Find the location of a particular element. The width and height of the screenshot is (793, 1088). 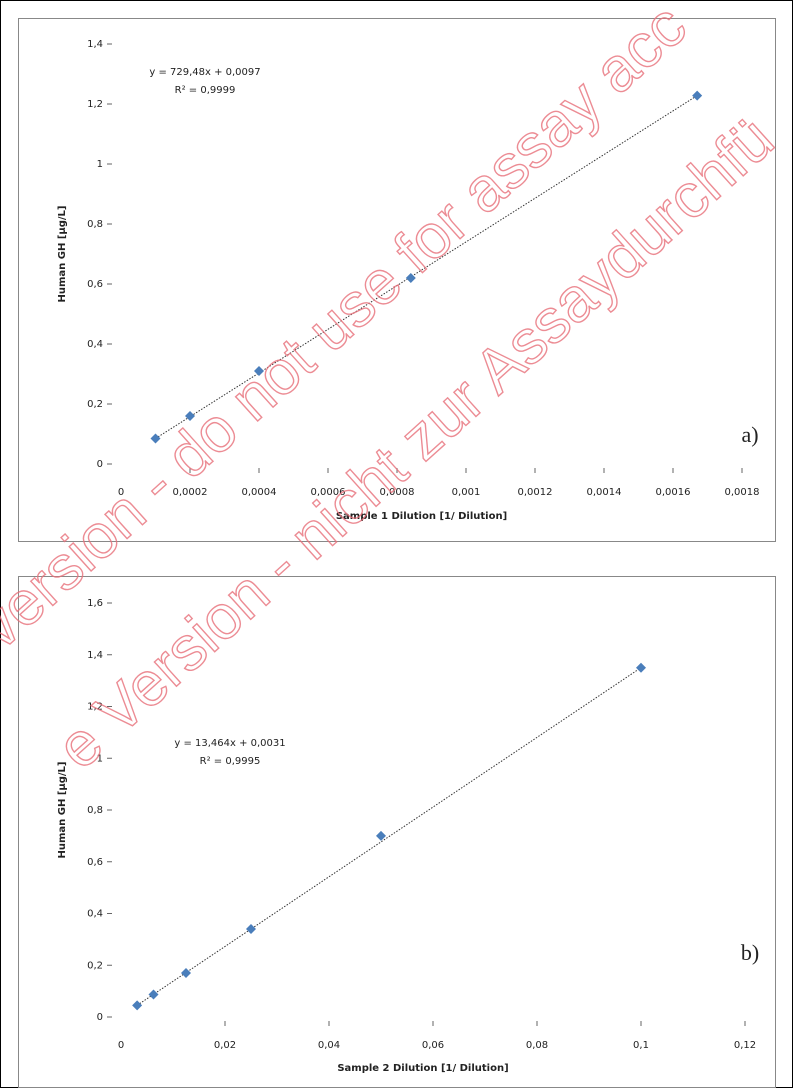

x-tick-label: 0,02 is located at coordinates (225, 1045).